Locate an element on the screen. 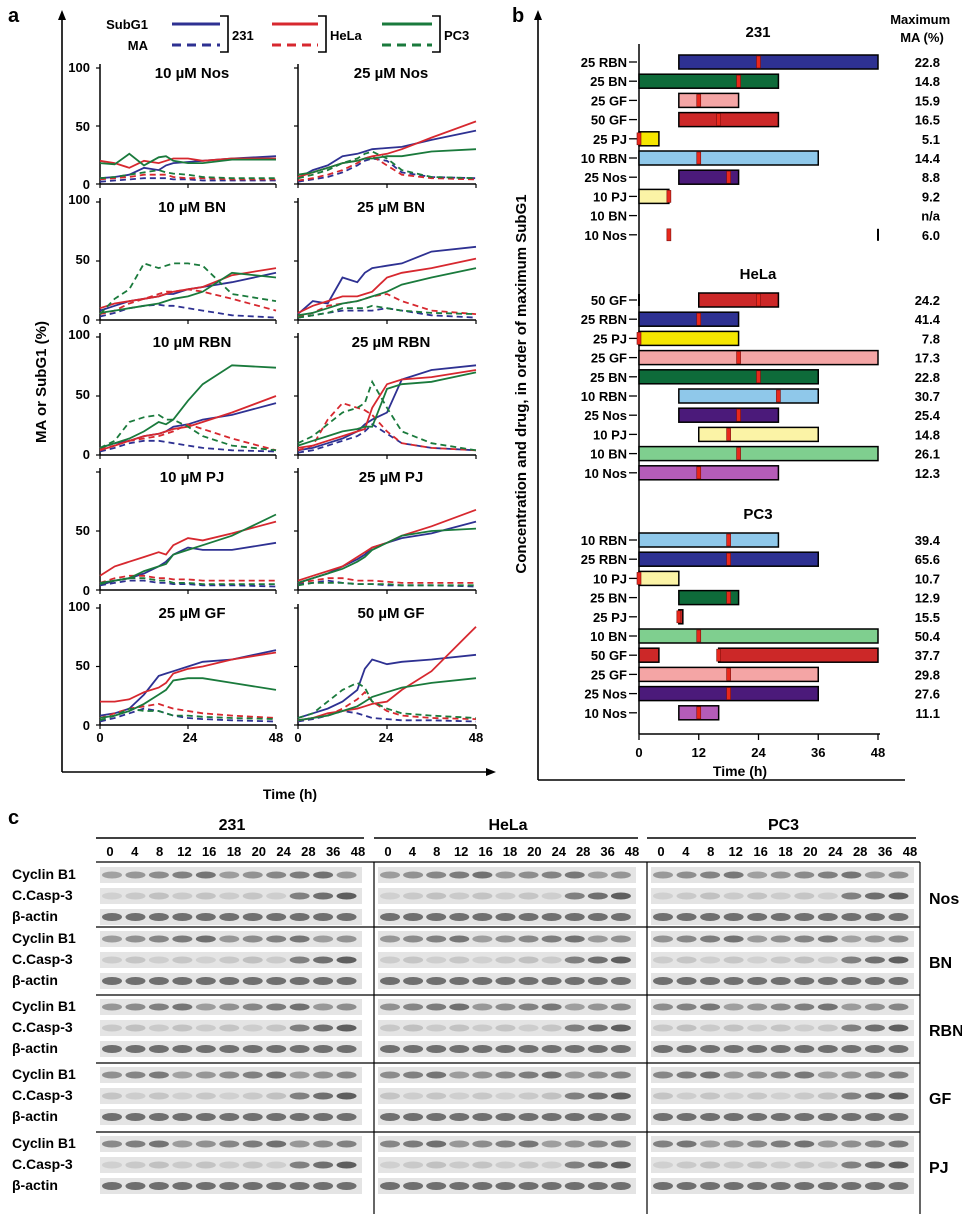 The image size is (962, 1214). blot-cell-line-title: 231 is located at coordinates (232, 825).